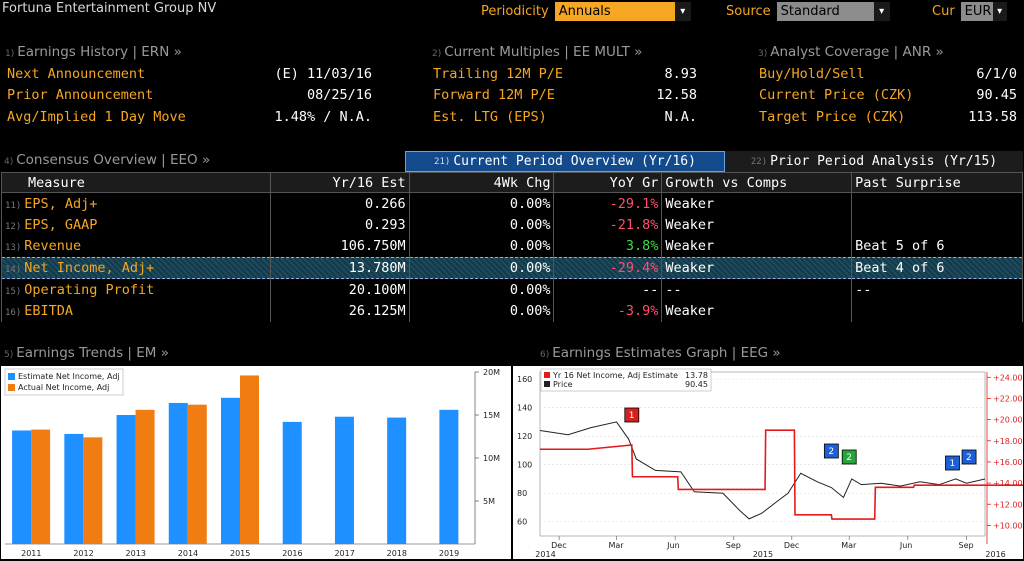 This screenshot has width=1024, height=561. I want to click on earnings-history-link: 1) Earnings History | ERN », so click(93, 52).